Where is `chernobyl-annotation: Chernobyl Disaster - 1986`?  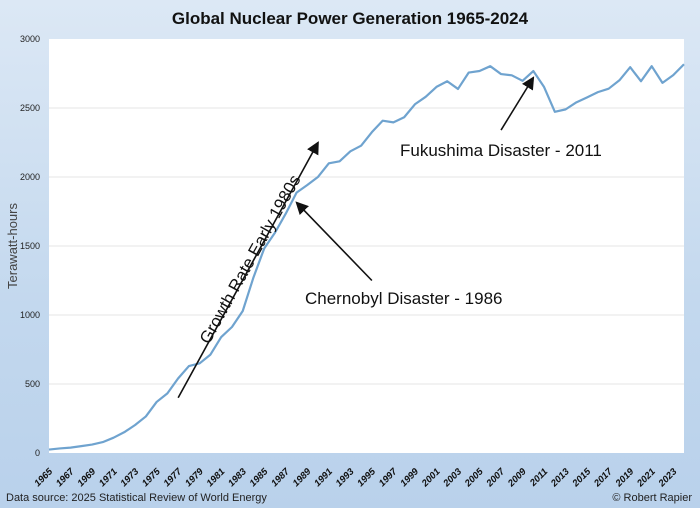 chernobyl-annotation: Chernobyl Disaster - 1986 is located at coordinates (403, 298).